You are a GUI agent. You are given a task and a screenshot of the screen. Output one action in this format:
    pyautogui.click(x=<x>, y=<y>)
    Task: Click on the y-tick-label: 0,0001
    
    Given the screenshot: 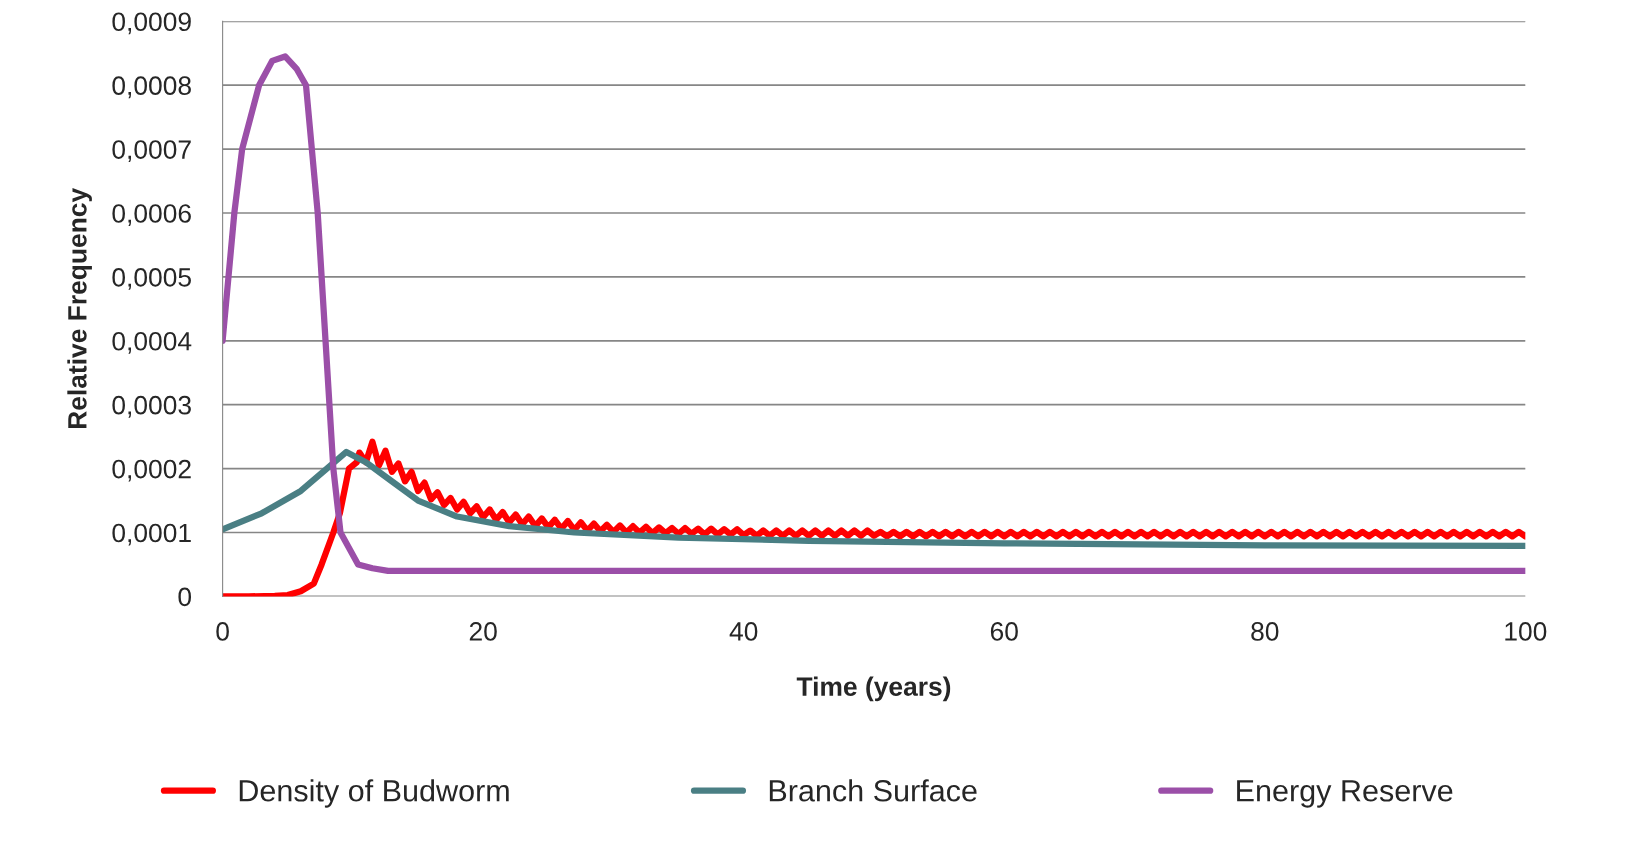 What is the action you would take?
    pyautogui.click(x=151, y=534)
    